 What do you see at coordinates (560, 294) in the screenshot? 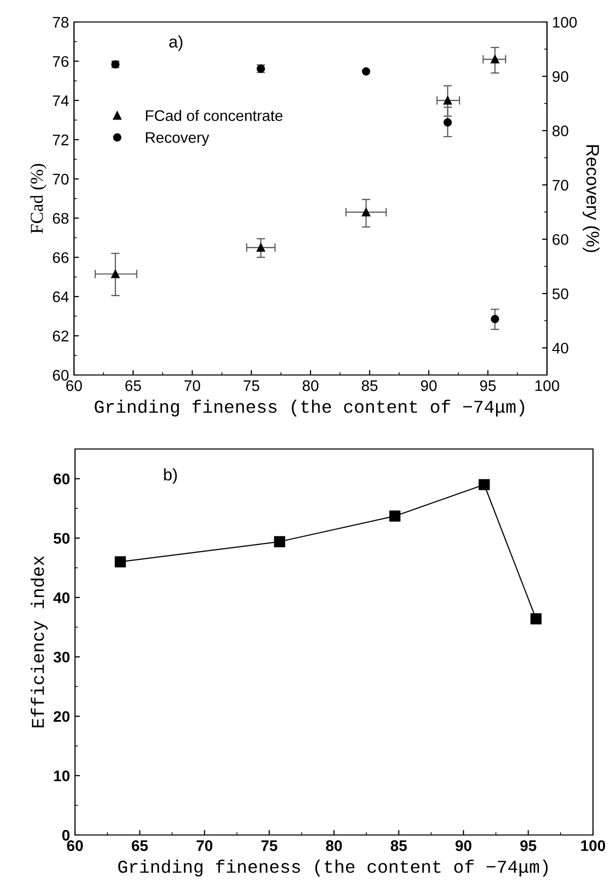
I see `y2-tick-label: 50` at bounding box center [560, 294].